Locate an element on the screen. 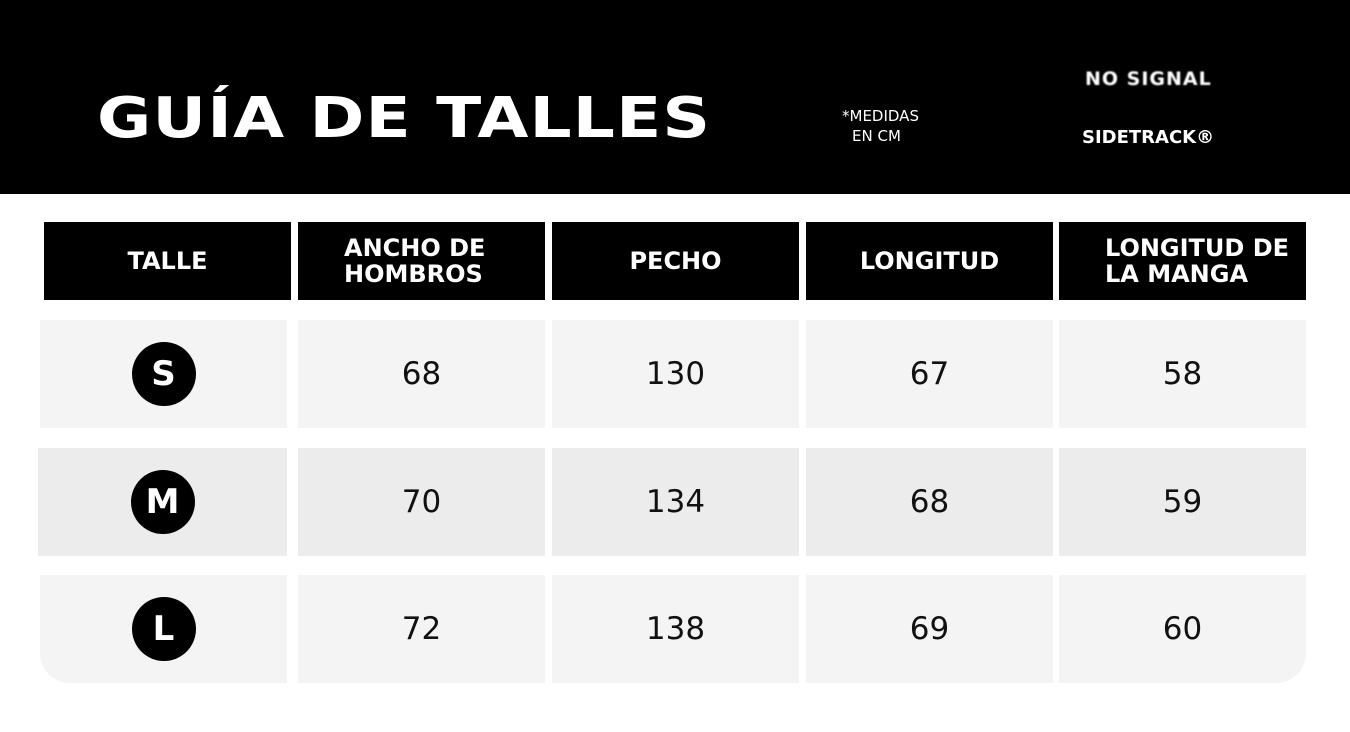 This screenshot has width=1350, height=732. measurement-value: 67 is located at coordinates (929, 374).